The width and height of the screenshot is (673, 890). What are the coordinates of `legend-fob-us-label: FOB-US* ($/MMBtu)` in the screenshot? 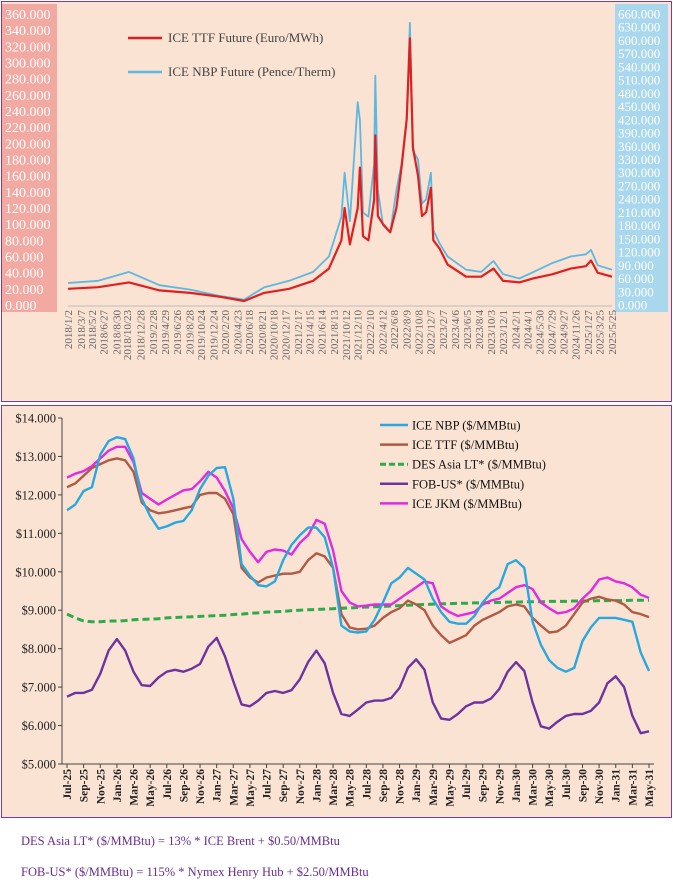 It's located at (468, 484).